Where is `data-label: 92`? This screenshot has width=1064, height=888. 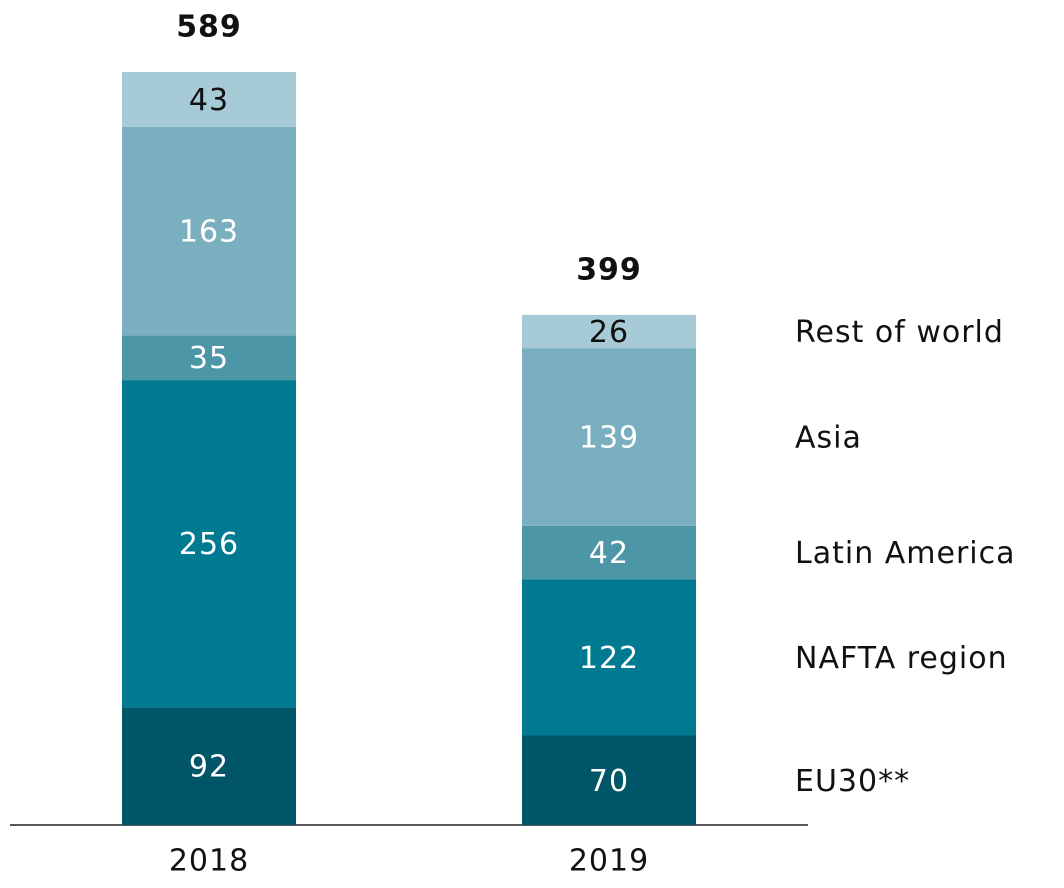
data-label: 92 is located at coordinates (209, 767).